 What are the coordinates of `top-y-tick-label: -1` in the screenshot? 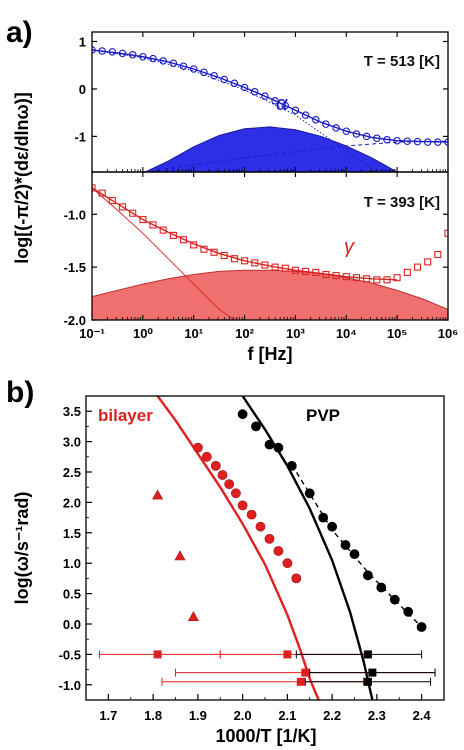 It's located at (80, 136).